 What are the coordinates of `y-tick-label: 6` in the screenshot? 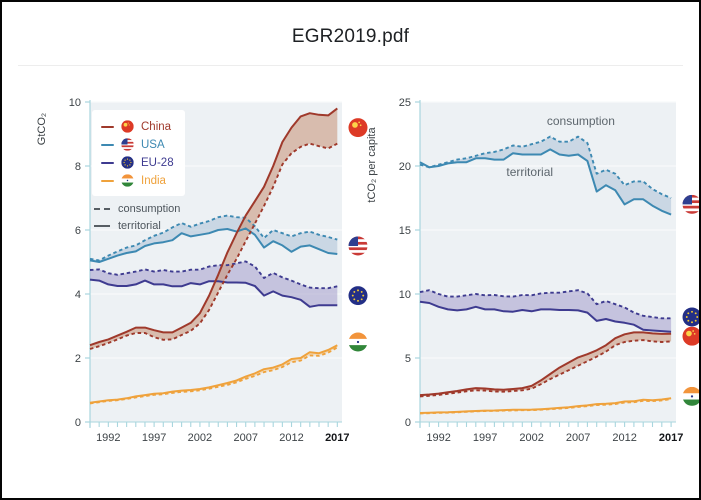 It's located at (78, 231).